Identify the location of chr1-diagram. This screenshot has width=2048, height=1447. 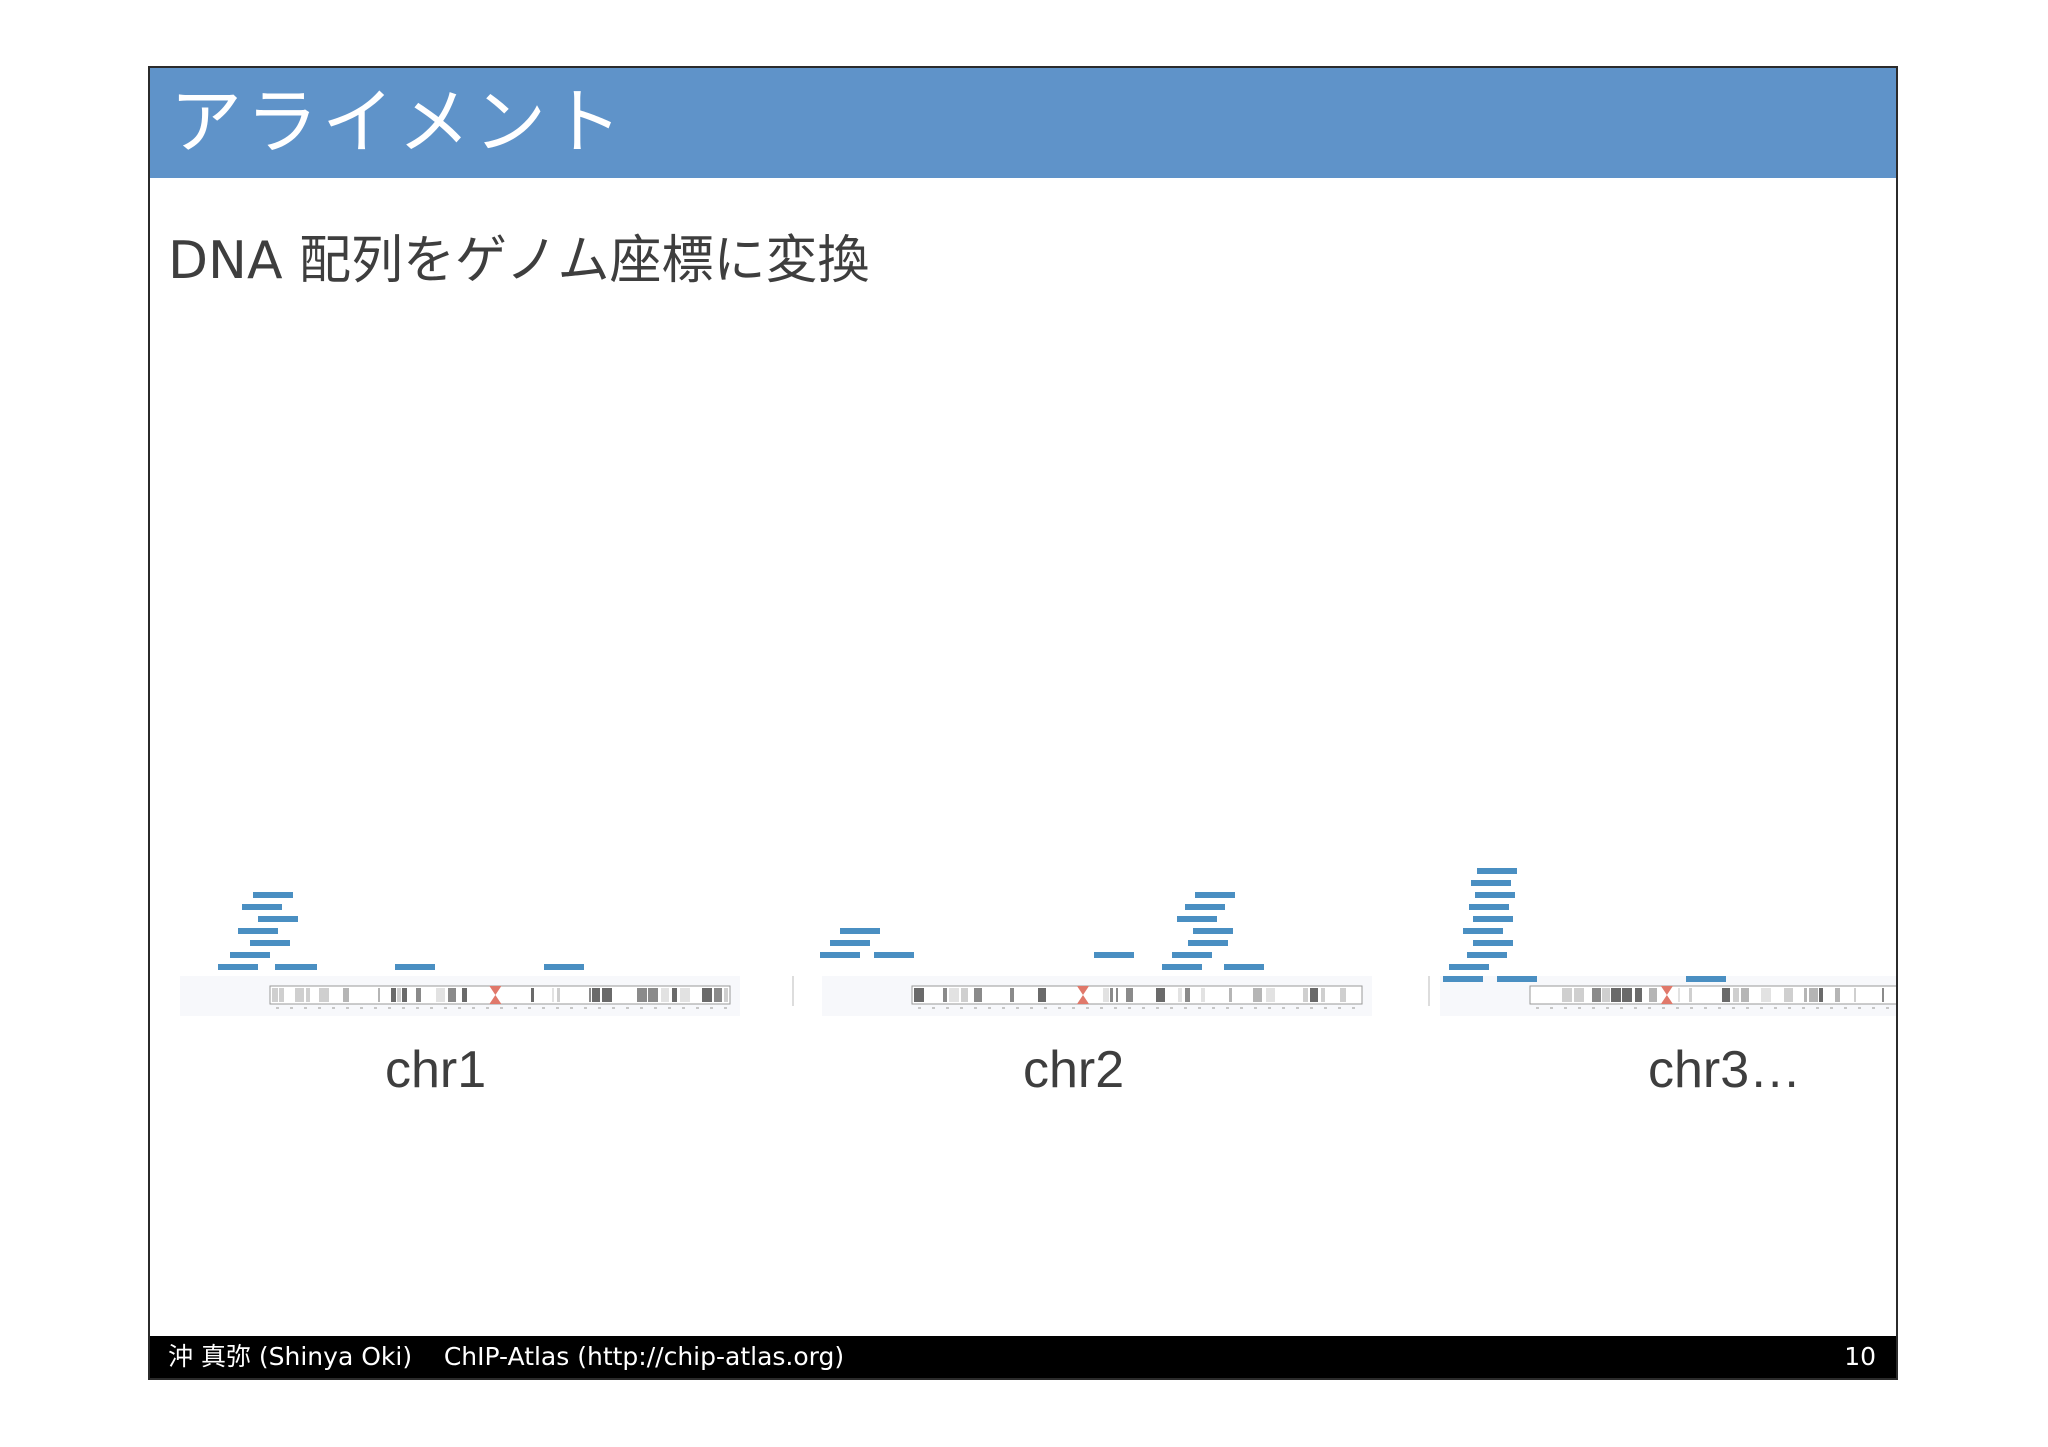
(460, 954).